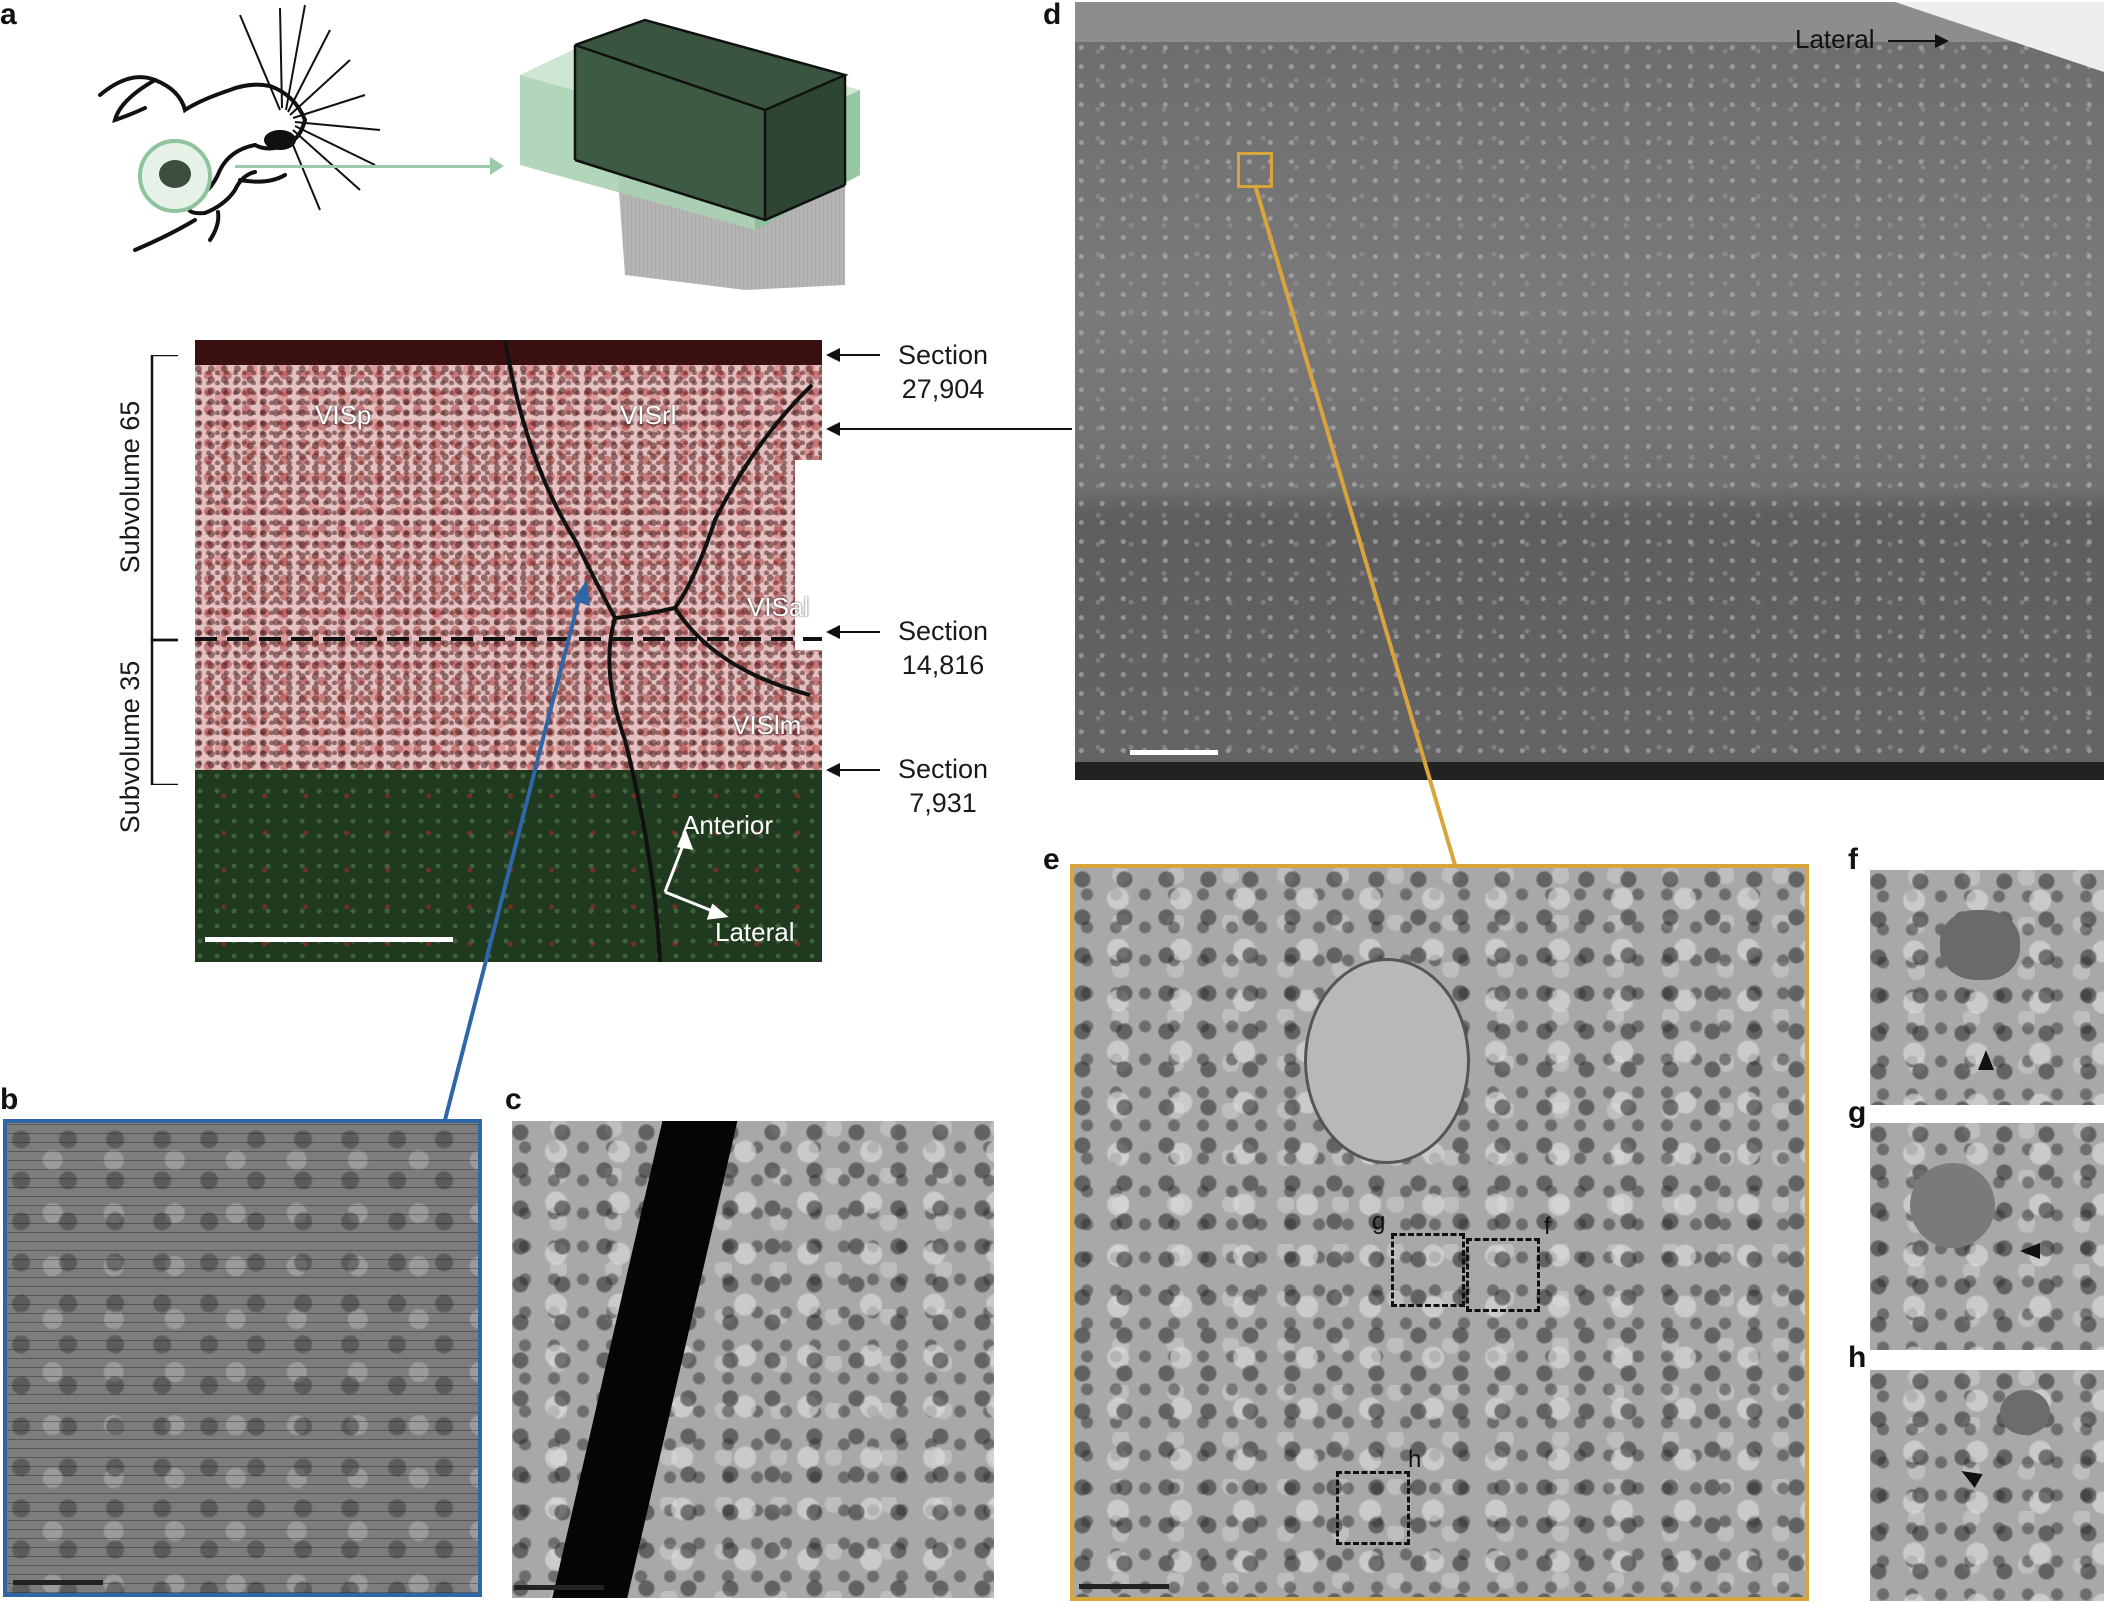  What do you see at coordinates (1415, 1459) in the screenshot?
I see `roi-label-h: h` at bounding box center [1415, 1459].